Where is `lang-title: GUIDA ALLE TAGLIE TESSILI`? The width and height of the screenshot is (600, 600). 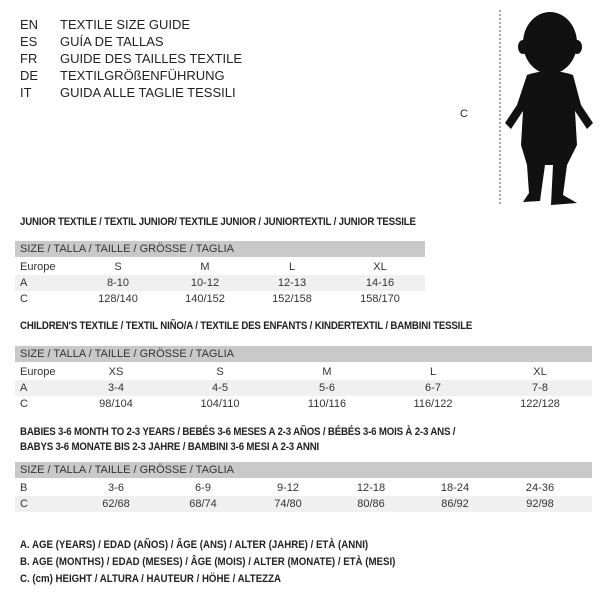 lang-title: GUIDA ALLE TAGLIE TESSILI is located at coordinates (148, 92).